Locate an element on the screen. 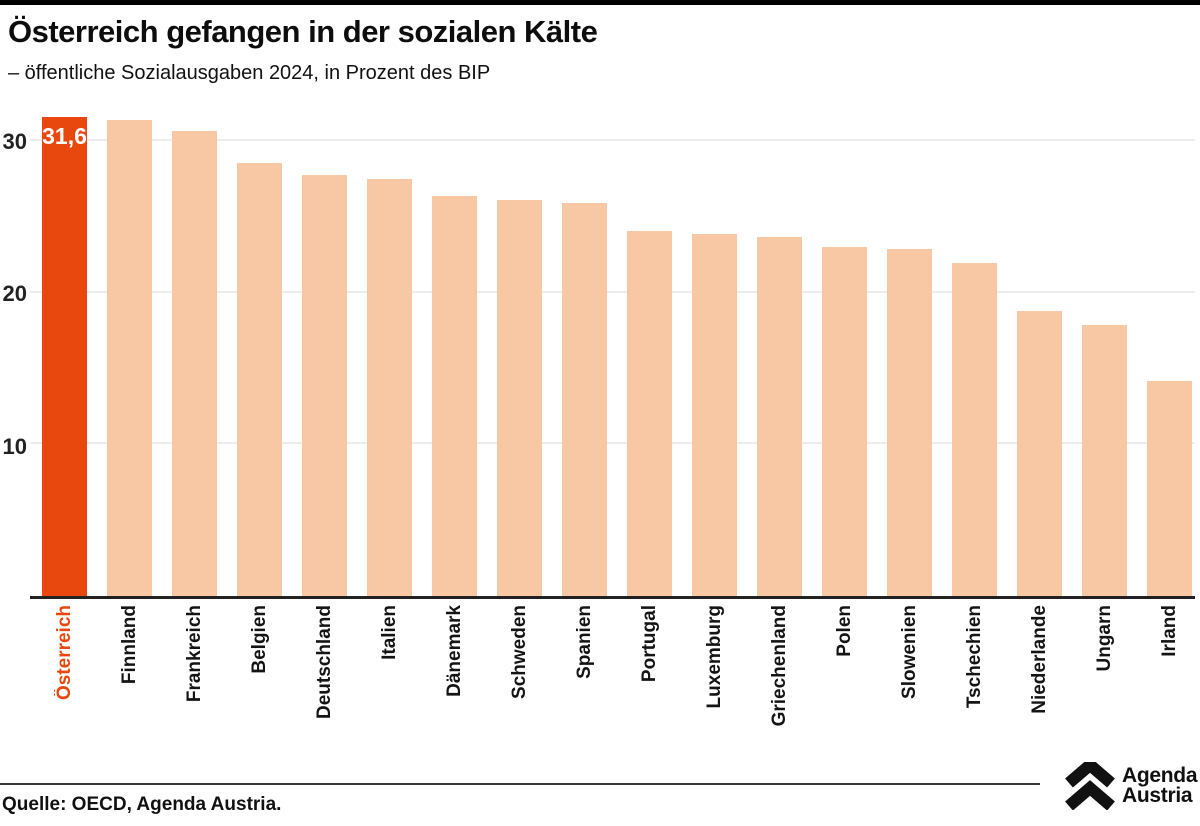 The width and height of the screenshot is (1200, 826). x-label-text: Spanien is located at coordinates (584, 642).